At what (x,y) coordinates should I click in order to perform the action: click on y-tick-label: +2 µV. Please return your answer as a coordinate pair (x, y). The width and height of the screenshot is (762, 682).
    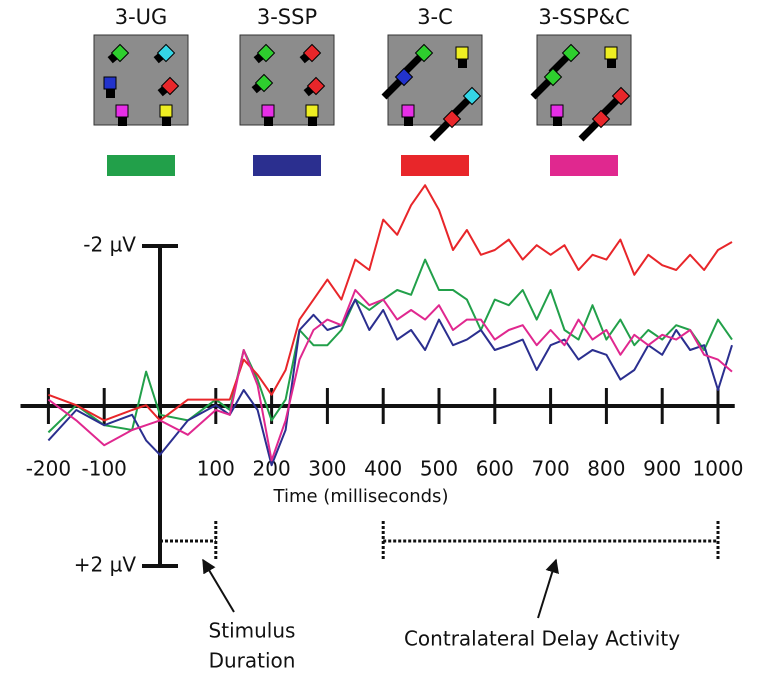
    Looking at the image, I should click on (105, 565).